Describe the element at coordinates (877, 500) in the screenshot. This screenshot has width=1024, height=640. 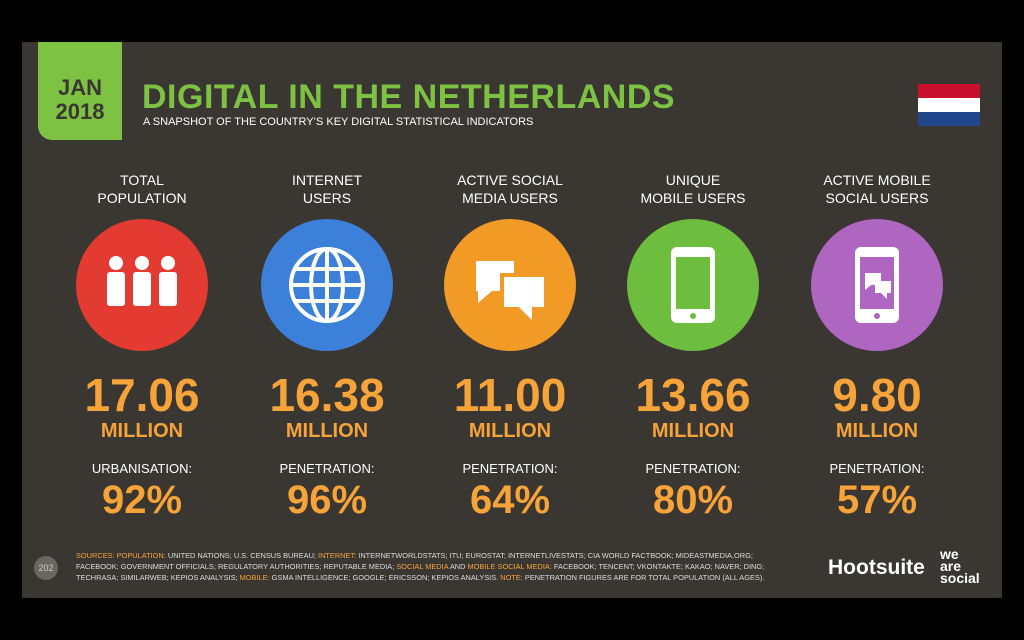
I see `stat-sub-value: 57%` at that location.